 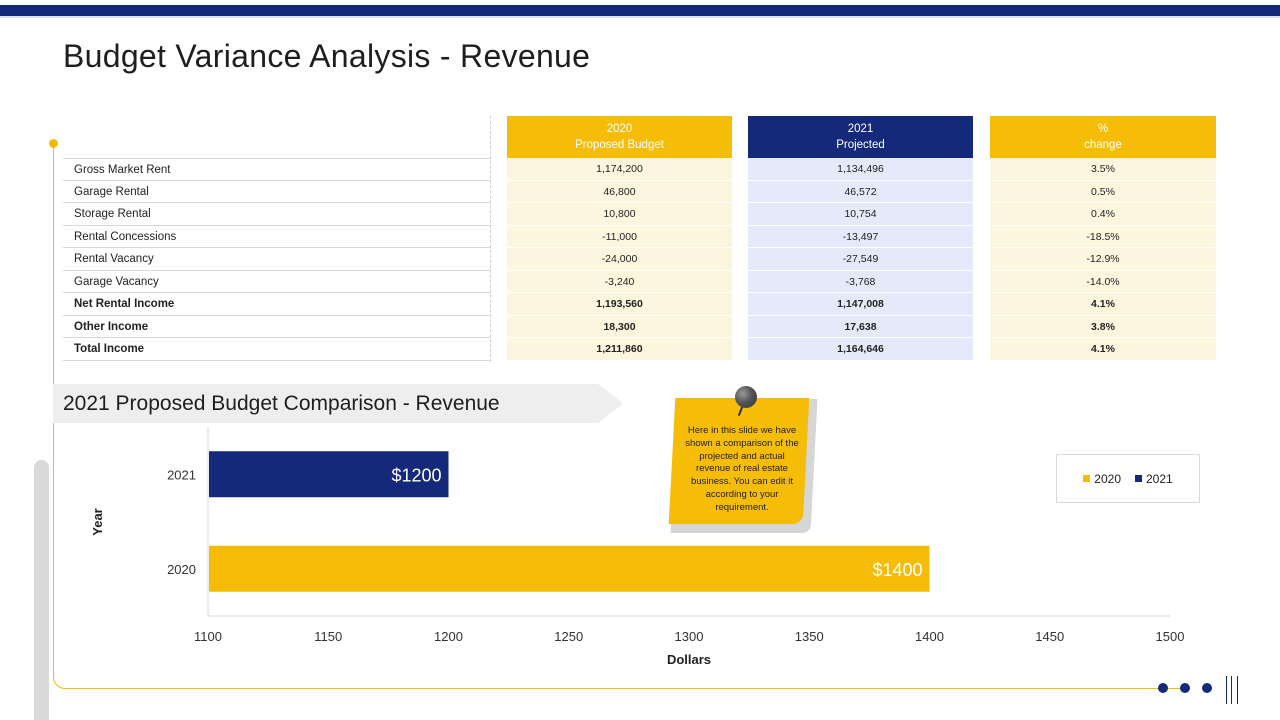 I want to click on x-axis-title: Dollars, so click(x=689, y=659).